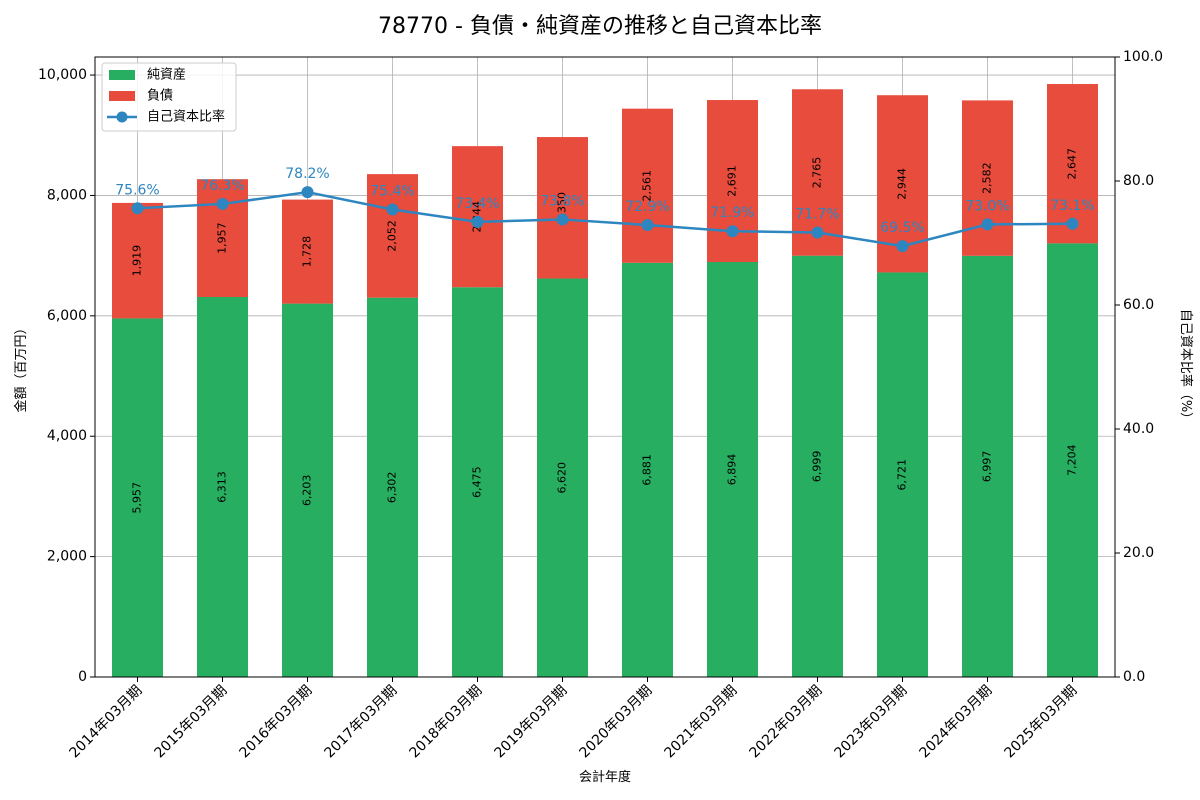  I want to click on y-tick-label: 8,000, so click(67, 195).